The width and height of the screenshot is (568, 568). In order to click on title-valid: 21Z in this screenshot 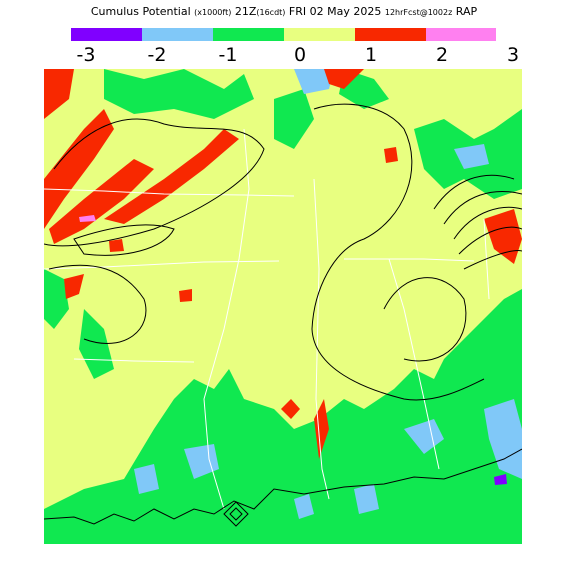, I will do `click(245, 11)`.